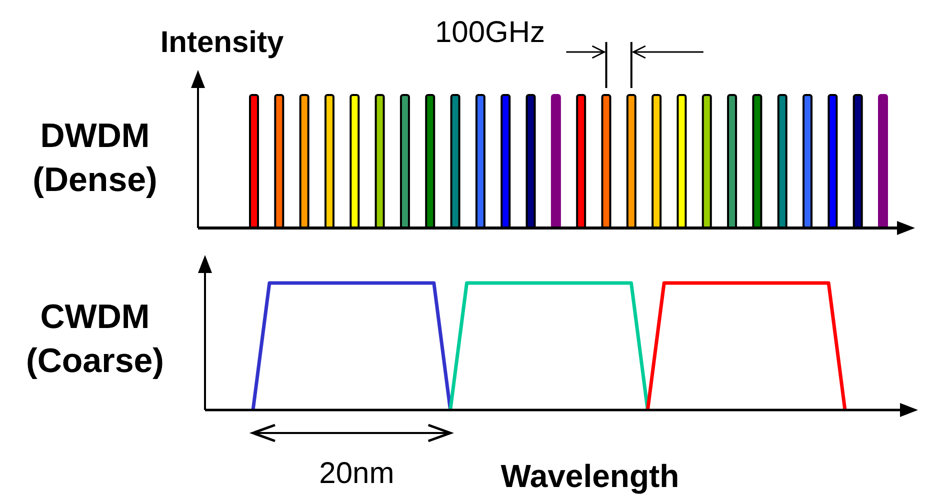  Describe the element at coordinates (490, 32) in the screenshot. I see `text: 100GHz` at that location.